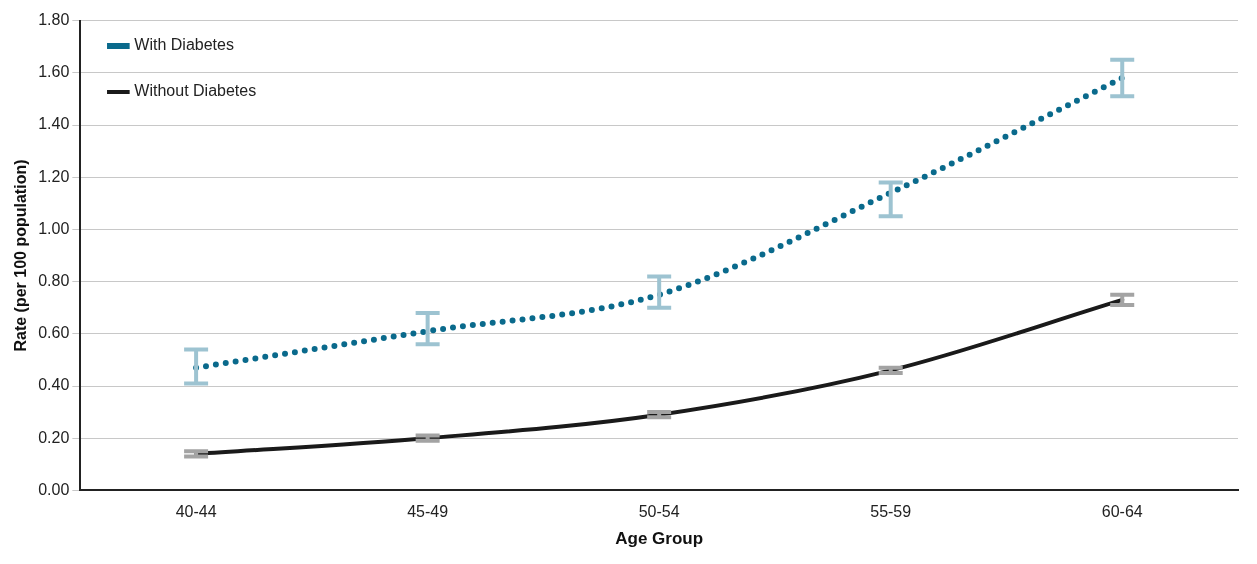  What do you see at coordinates (195, 91) in the screenshot?
I see `legend-label: Without Diabetes` at bounding box center [195, 91].